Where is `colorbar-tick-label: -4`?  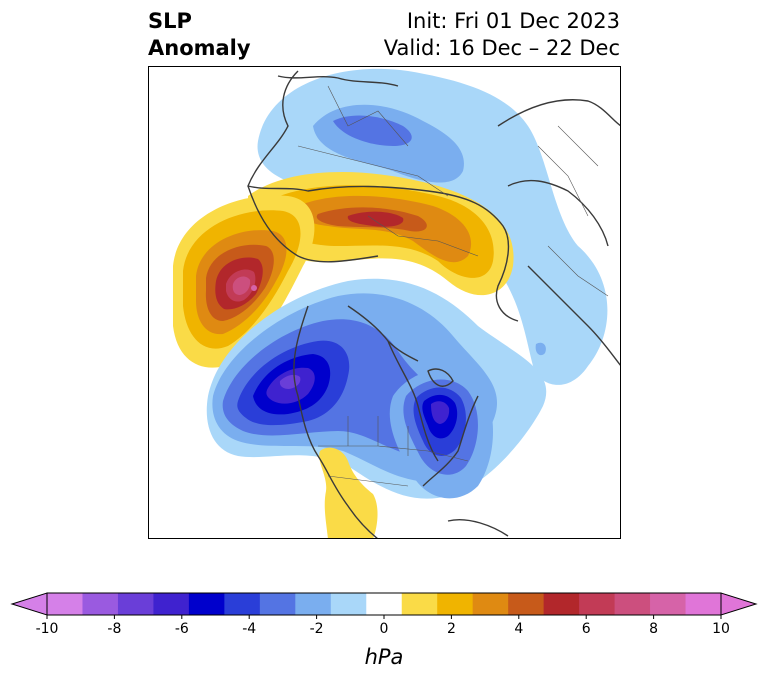
colorbar-tick-label: -4 is located at coordinates (249, 629).